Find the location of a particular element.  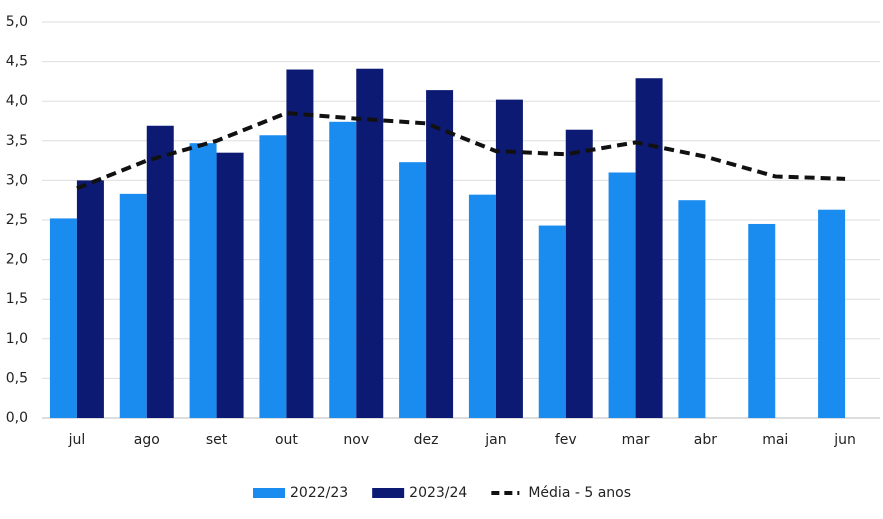

x-tick-label: abr is located at coordinates (705, 440).